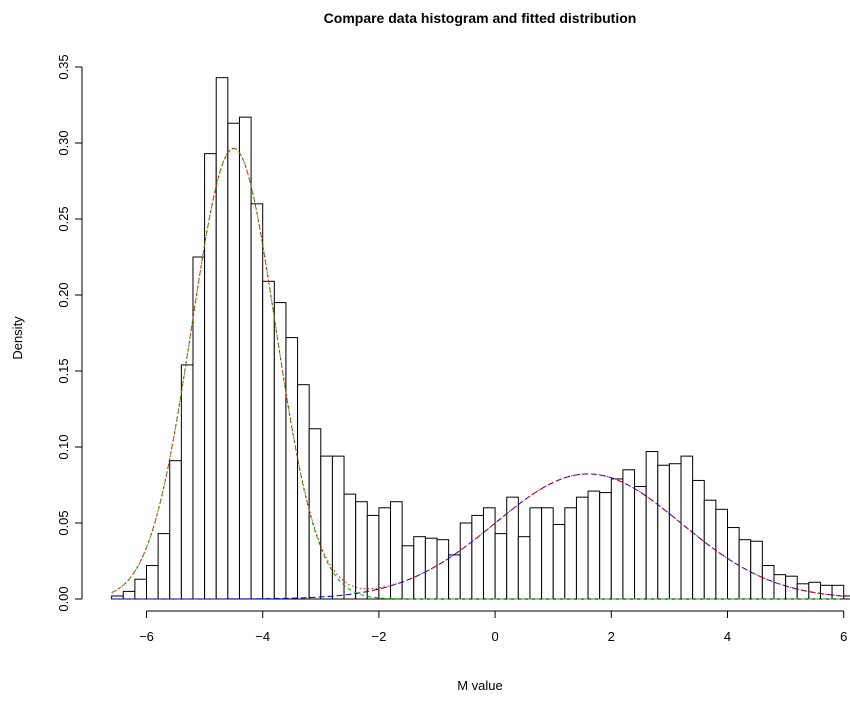  What do you see at coordinates (146, 636) in the screenshot?
I see `x-tick-label: −6` at bounding box center [146, 636].